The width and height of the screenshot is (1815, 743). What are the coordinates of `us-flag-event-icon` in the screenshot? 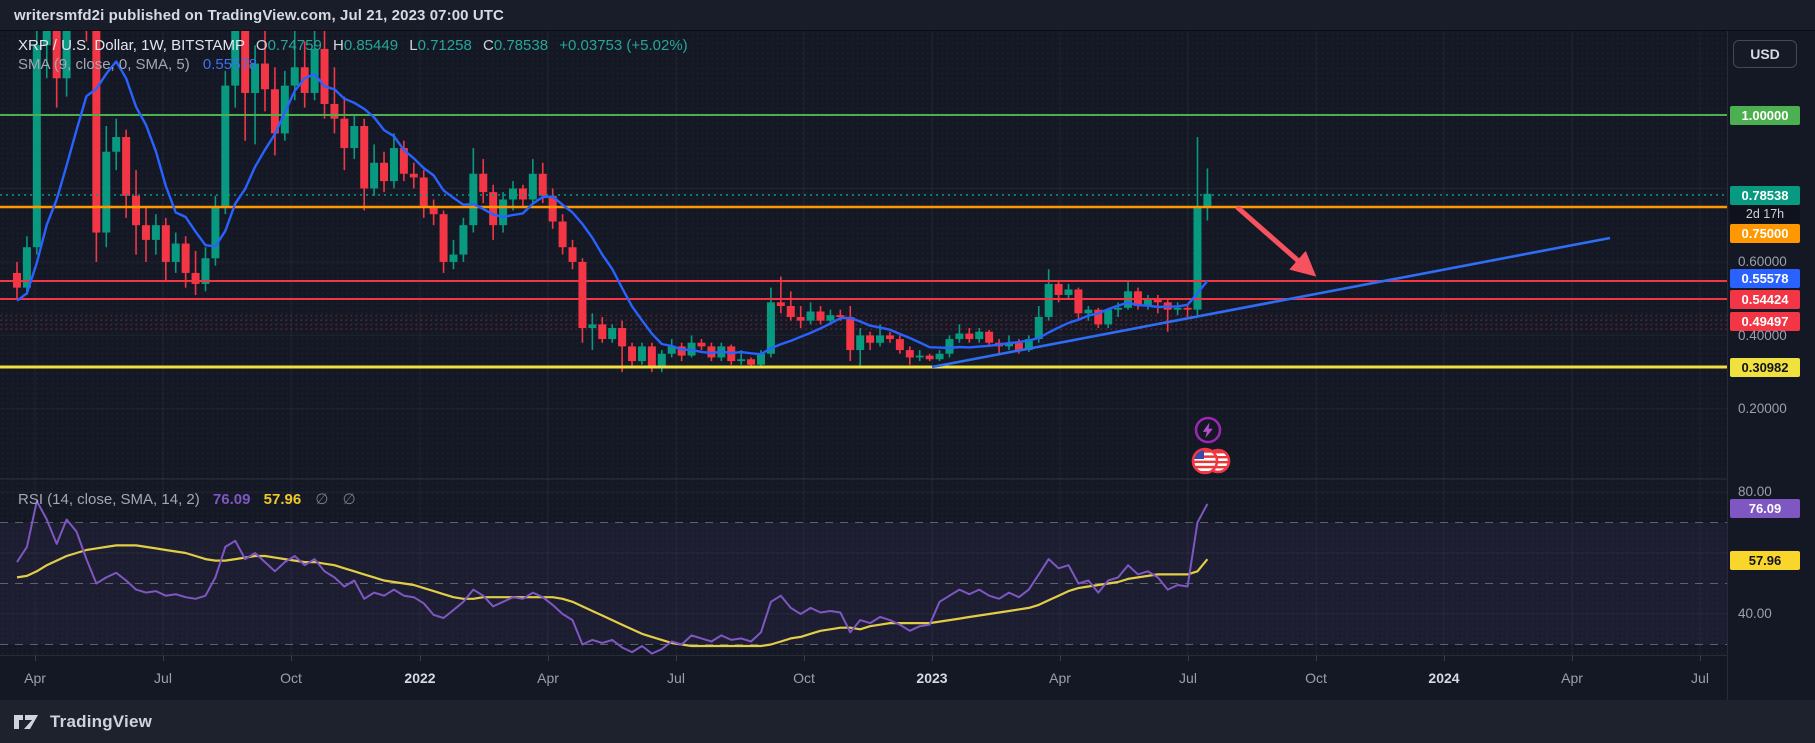 It's located at (1211, 461).